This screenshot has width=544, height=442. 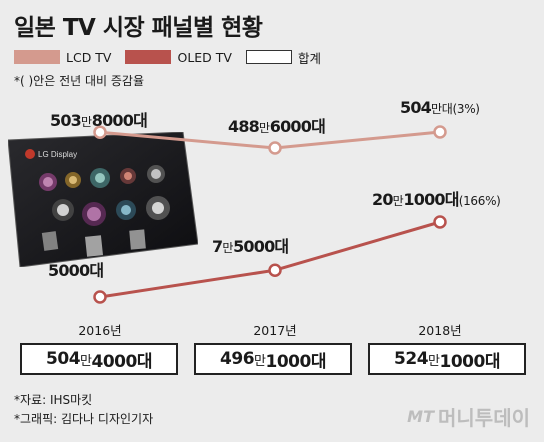 What do you see at coordinates (57, 154) in the screenshot?
I see `photo-brand-text: LG Display` at bounding box center [57, 154].